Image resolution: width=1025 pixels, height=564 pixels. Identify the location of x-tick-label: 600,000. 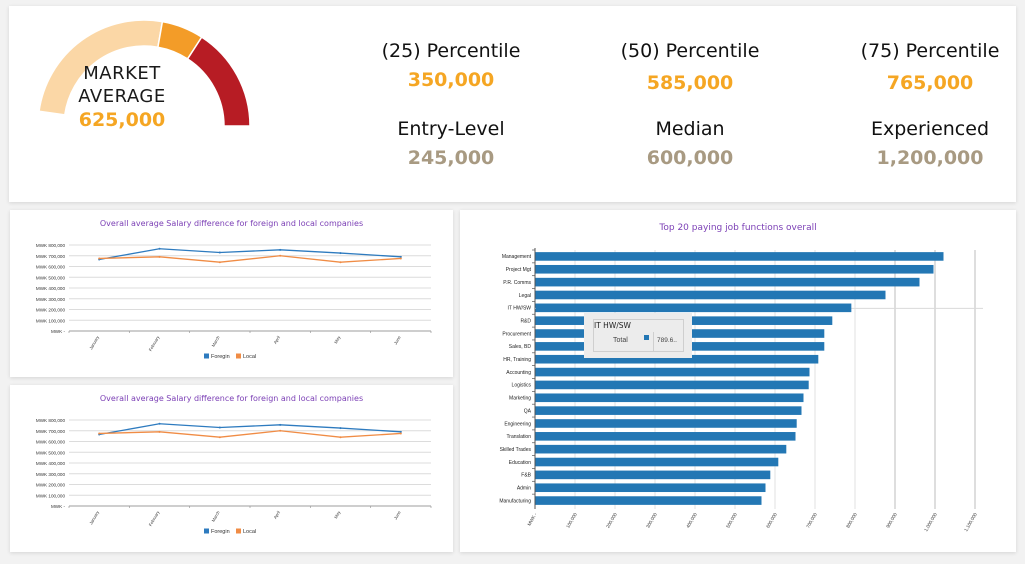
(771, 520).